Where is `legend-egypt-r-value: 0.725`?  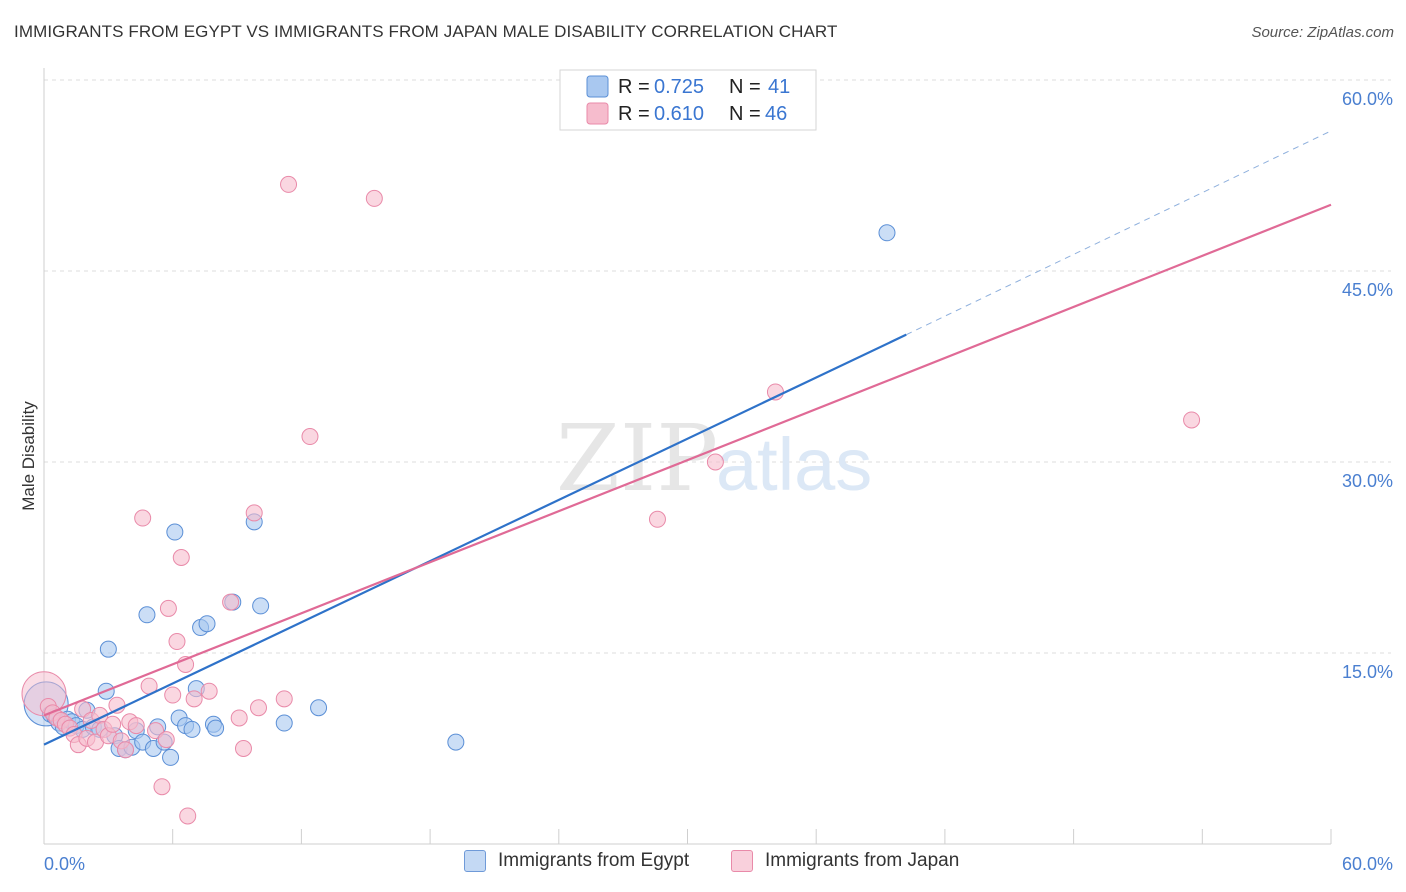
legend-egypt-r-value: 0.725 is located at coordinates (679, 87).